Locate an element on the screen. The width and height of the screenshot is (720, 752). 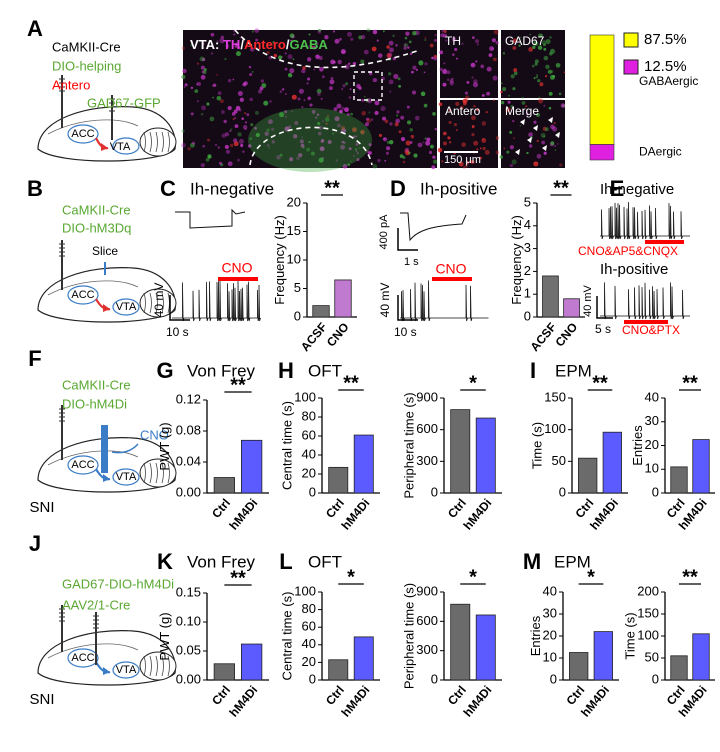
micrograph-title-part: VTA: is located at coordinates (206, 44).